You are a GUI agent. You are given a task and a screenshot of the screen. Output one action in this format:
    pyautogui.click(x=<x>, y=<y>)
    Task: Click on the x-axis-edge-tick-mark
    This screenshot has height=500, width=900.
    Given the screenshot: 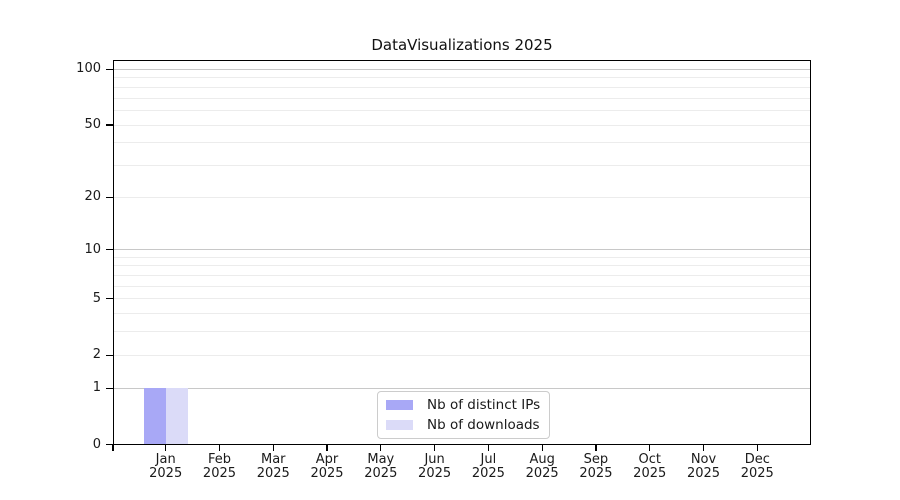 What is the action you would take?
    pyautogui.click(x=113, y=447)
    